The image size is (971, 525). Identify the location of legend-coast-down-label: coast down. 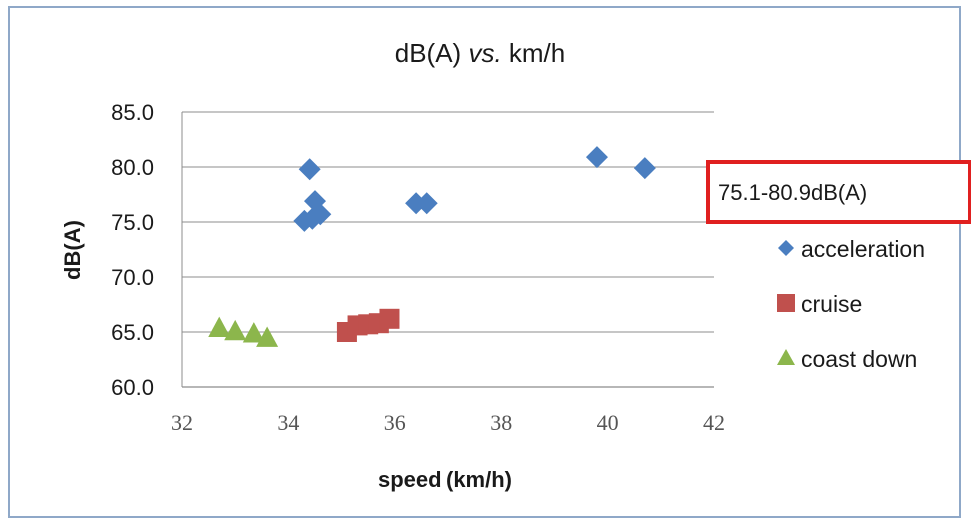
(859, 359).